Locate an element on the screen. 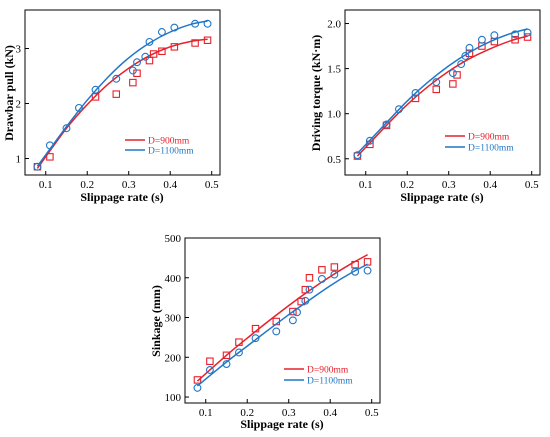 This screenshot has width=550, height=437. y-tick-label: 300 is located at coordinates (173, 319).